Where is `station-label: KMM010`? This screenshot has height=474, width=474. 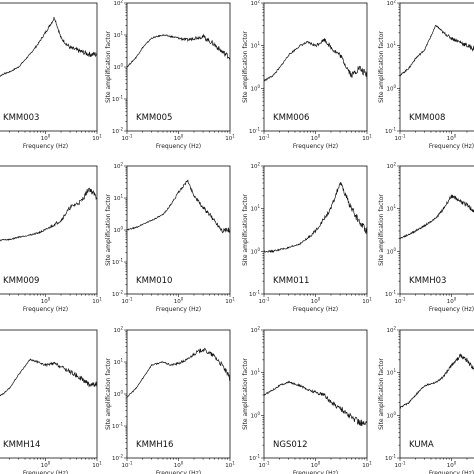 station-label: KMM010 is located at coordinates (154, 281).